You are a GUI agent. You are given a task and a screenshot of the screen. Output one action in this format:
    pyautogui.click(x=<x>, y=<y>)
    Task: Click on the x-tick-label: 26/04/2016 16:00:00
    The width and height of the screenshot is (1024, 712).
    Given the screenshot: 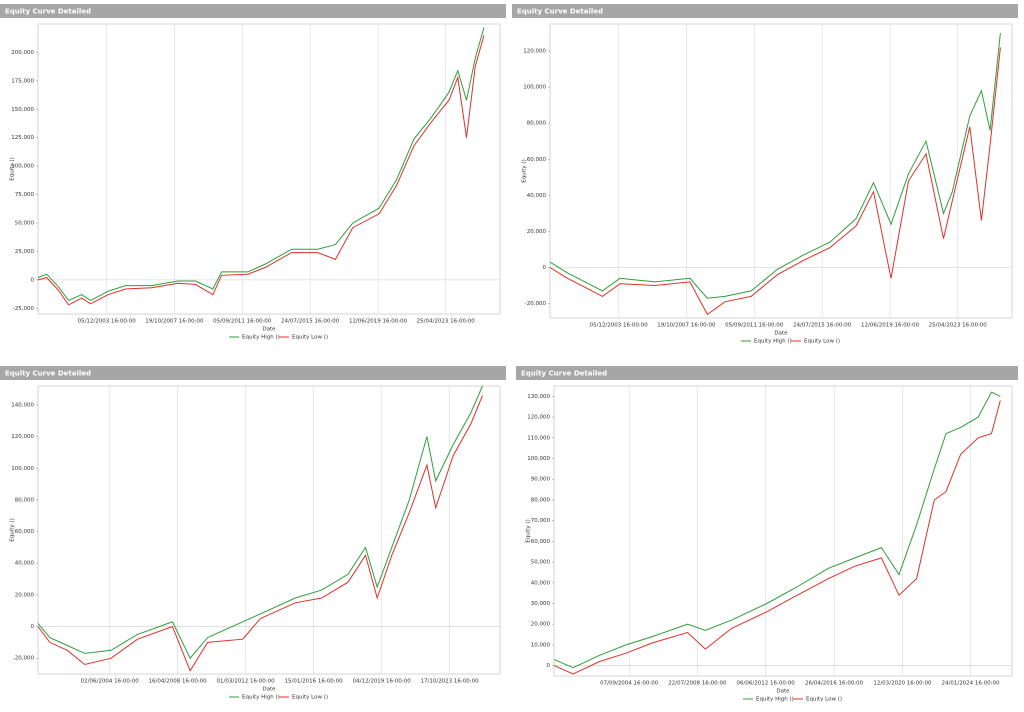 What is the action you would take?
    pyautogui.click(x=834, y=684)
    